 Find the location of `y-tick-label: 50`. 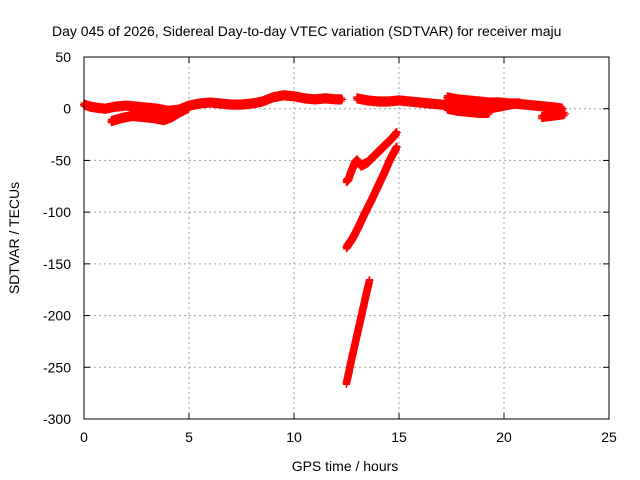

y-tick-label: 50 is located at coordinates (63, 57).